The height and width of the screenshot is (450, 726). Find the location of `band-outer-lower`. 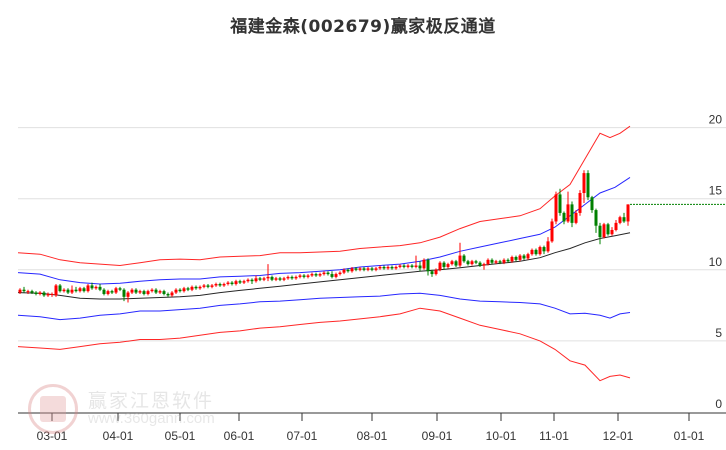

band-outer-lower is located at coordinates (324, 344).